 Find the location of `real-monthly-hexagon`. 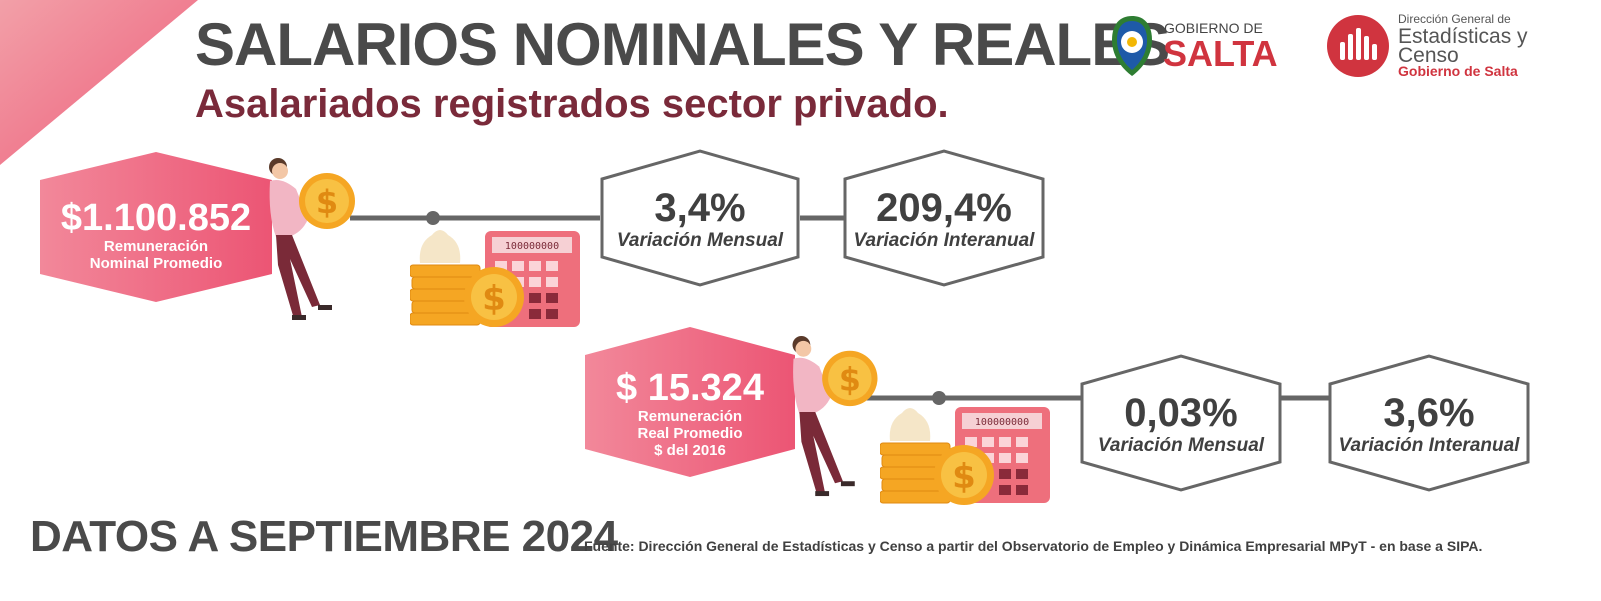

real-monthly-hexagon is located at coordinates (1181, 423).